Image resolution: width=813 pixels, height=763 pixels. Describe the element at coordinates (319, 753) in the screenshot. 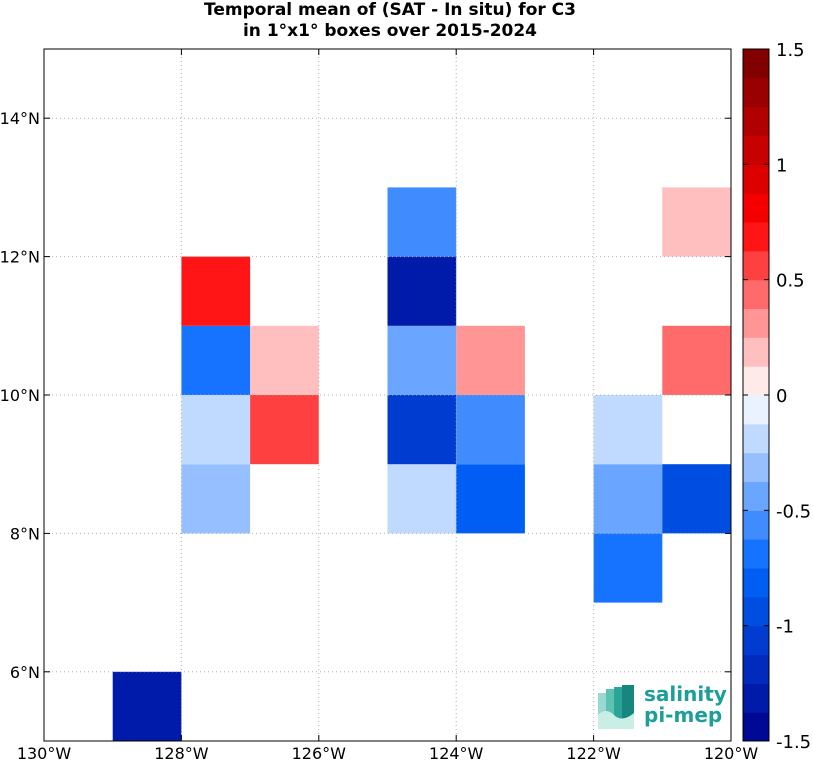

I see `x-tick-label: 126°W` at that location.